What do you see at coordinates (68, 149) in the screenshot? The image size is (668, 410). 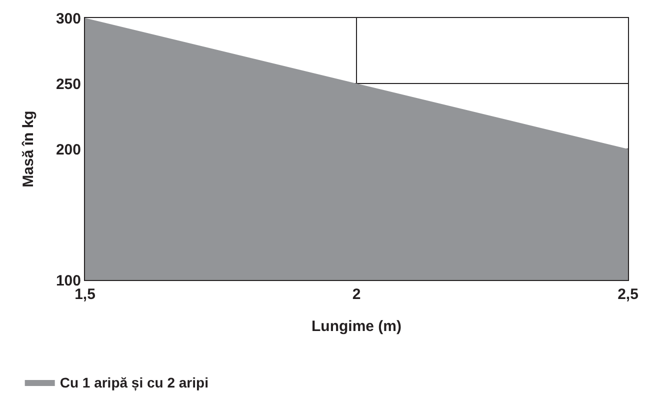 I see `y-tick-label: 200` at bounding box center [68, 149].